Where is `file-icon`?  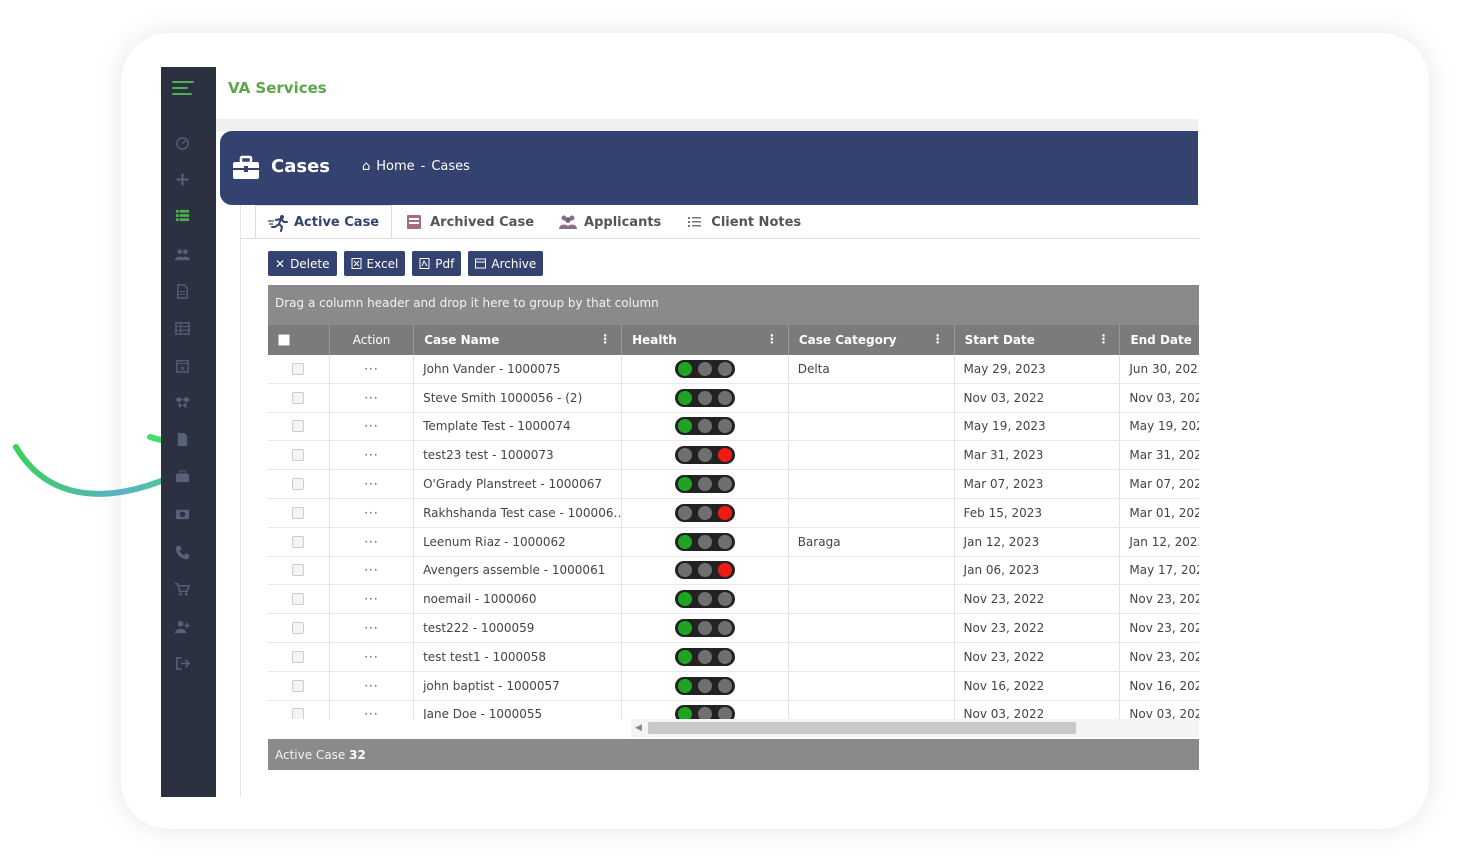
file-icon is located at coordinates (182, 439).